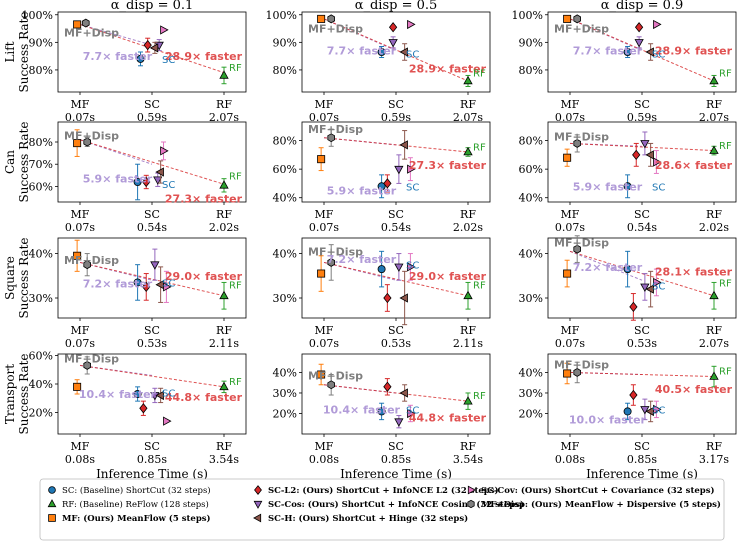 This screenshot has width=753, height=544. Describe the element at coordinates (80, 227) in the screenshot. I see `xtick-time-label: 0.07s` at that location.